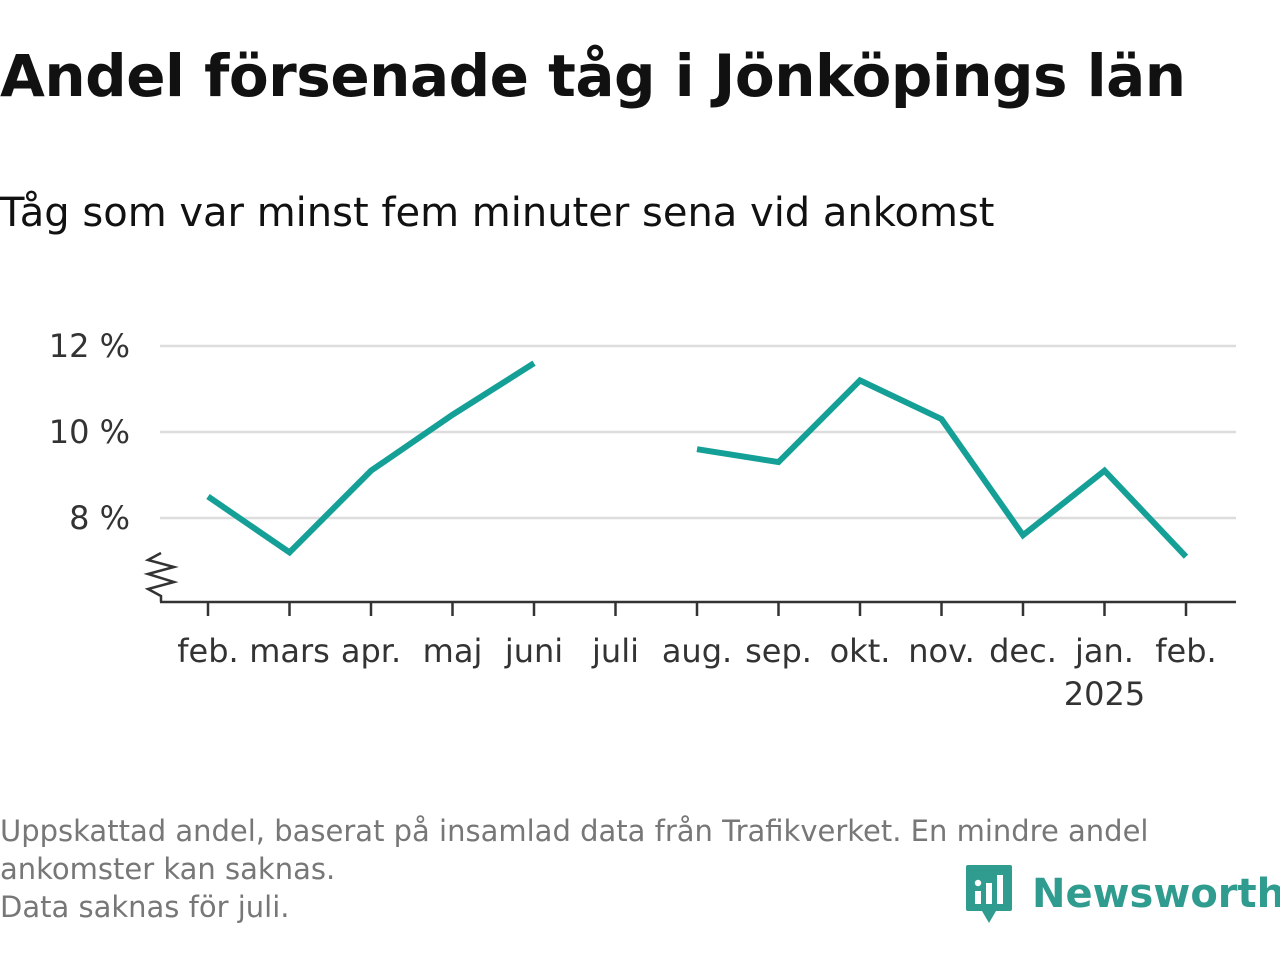 The image size is (1280, 960). I want to click on x-tick-label: maj, so click(453, 651).